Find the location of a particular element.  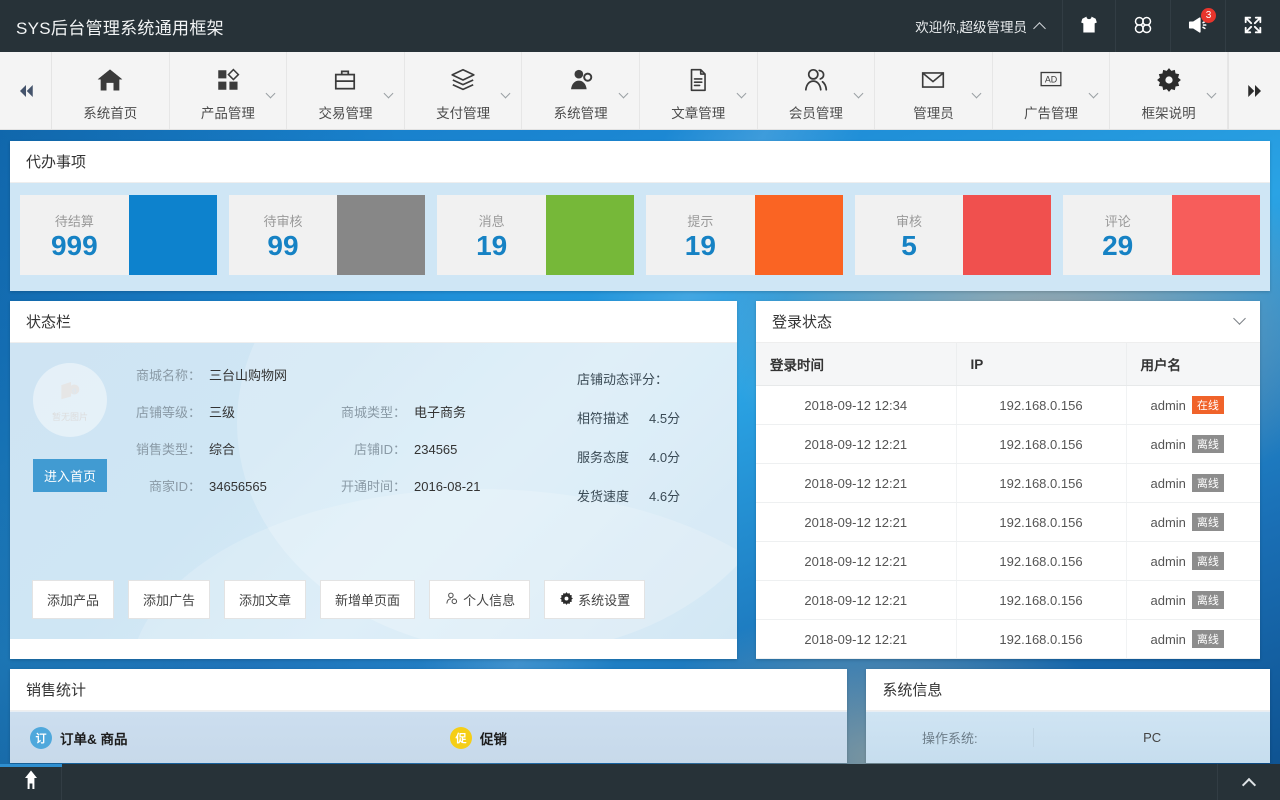

todo-card: 提示 19 is located at coordinates (744, 235).